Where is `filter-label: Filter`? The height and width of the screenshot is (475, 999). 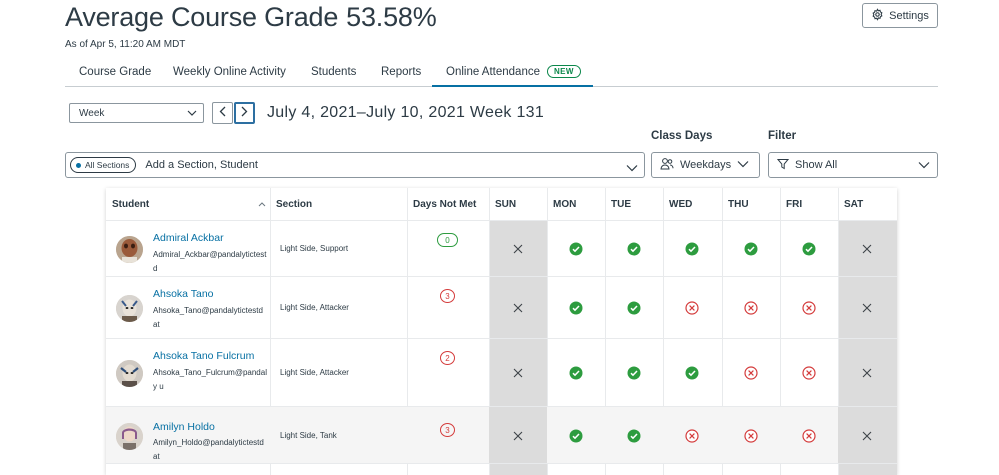
filter-label: Filter is located at coordinates (782, 136).